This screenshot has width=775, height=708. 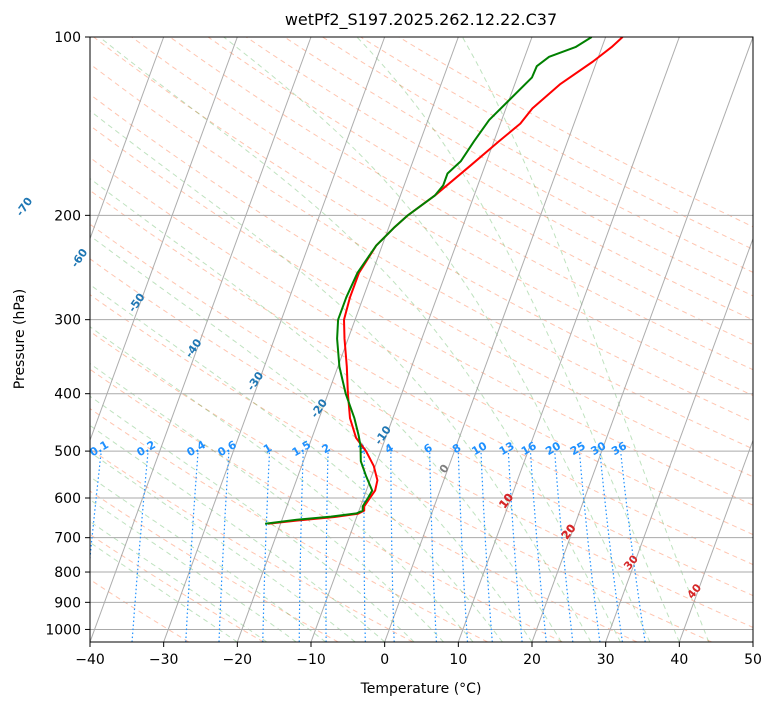 I want to click on x-axis-label: Temperature (°C), so click(x=421, y=689).